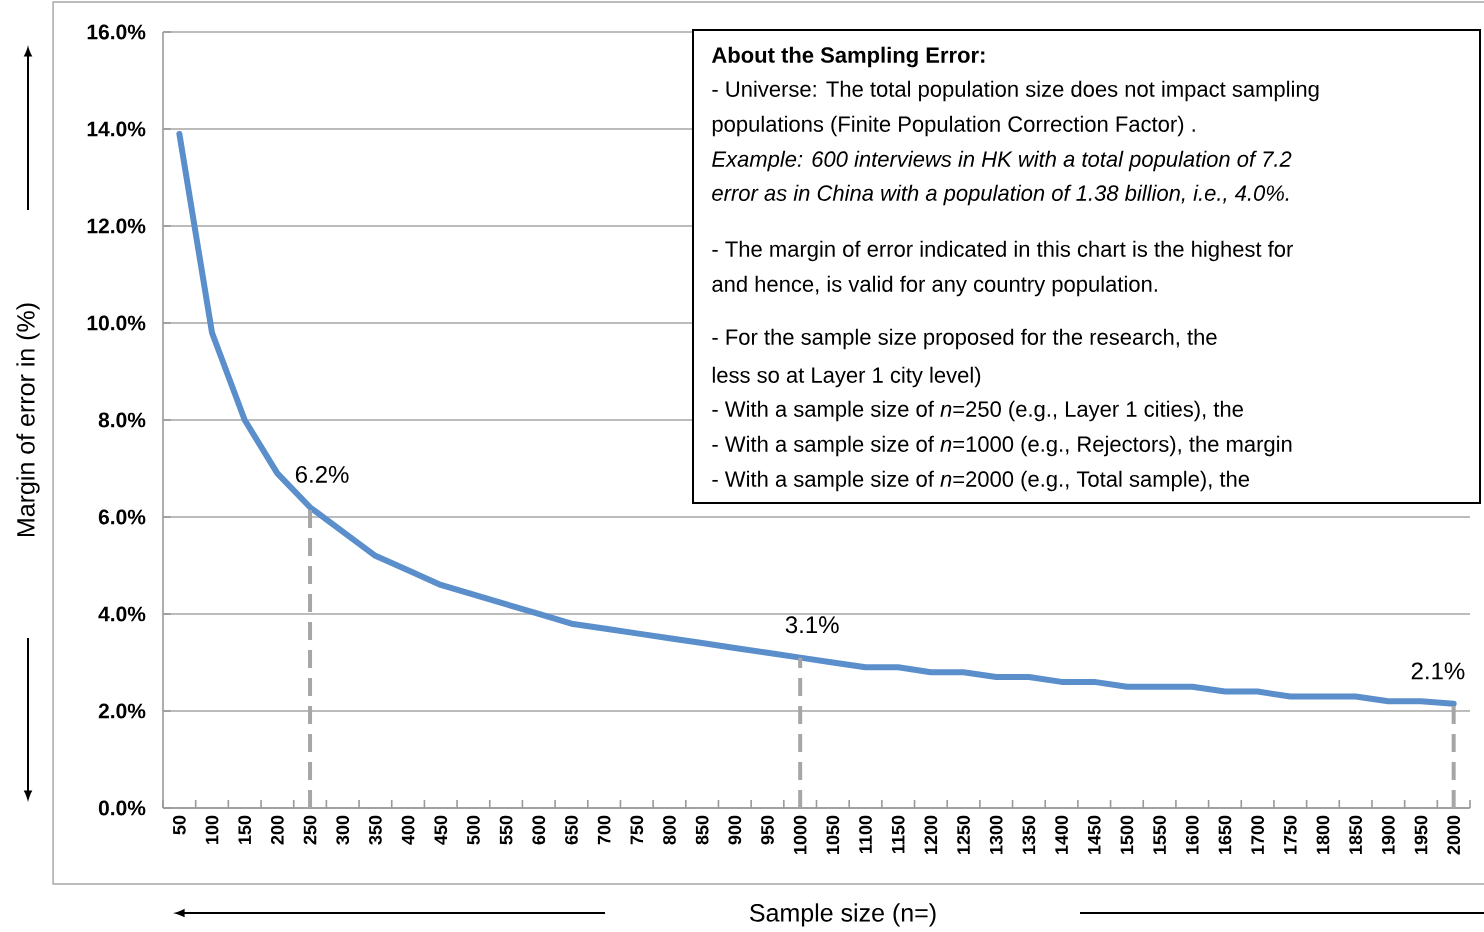 The width and height of the screenshot is (1484, 932). Describe the element at coordinates (1454, 835) in the screenshot. I see `x-tick-label: 2000` at that location.